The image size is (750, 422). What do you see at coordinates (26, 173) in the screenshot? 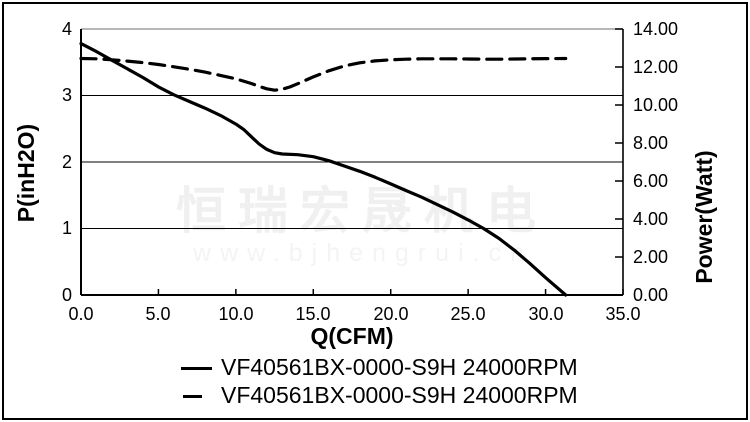
I see `y-left-axis-title: P(inH2O)` at bounding box center [26, 173].